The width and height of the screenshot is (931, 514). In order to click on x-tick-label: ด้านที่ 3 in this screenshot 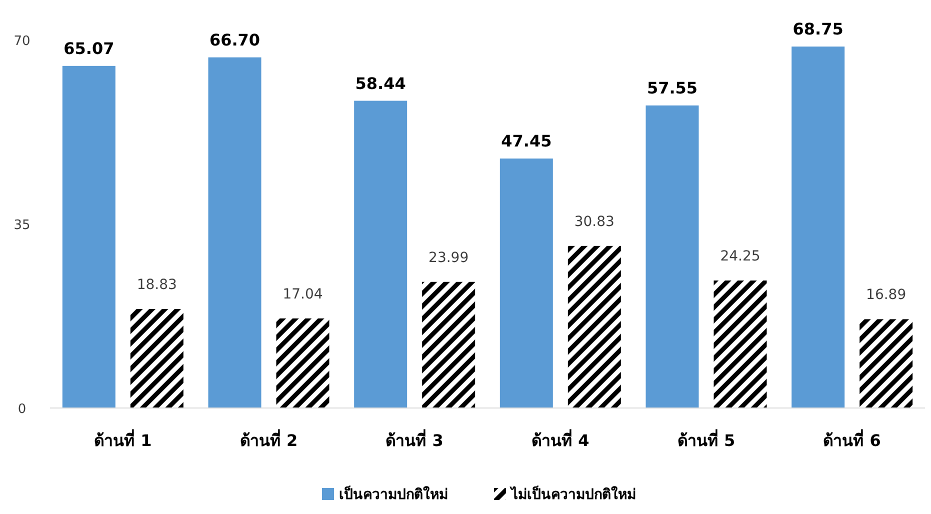, I will do `click(415, 439)`.